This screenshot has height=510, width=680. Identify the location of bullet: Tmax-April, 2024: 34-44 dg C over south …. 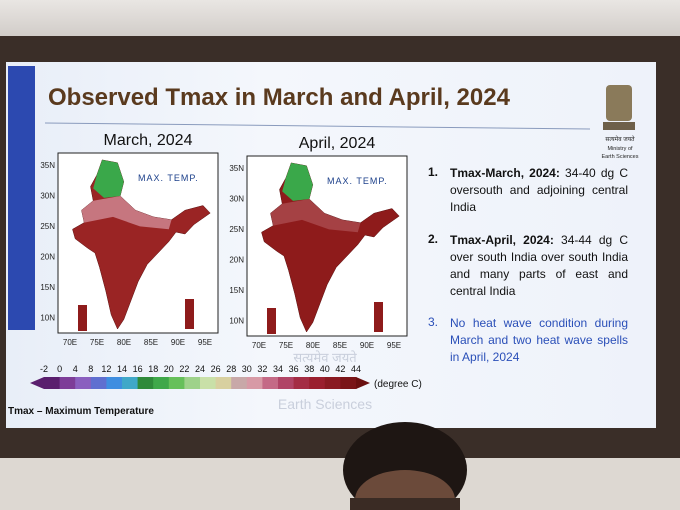
(539, 266).